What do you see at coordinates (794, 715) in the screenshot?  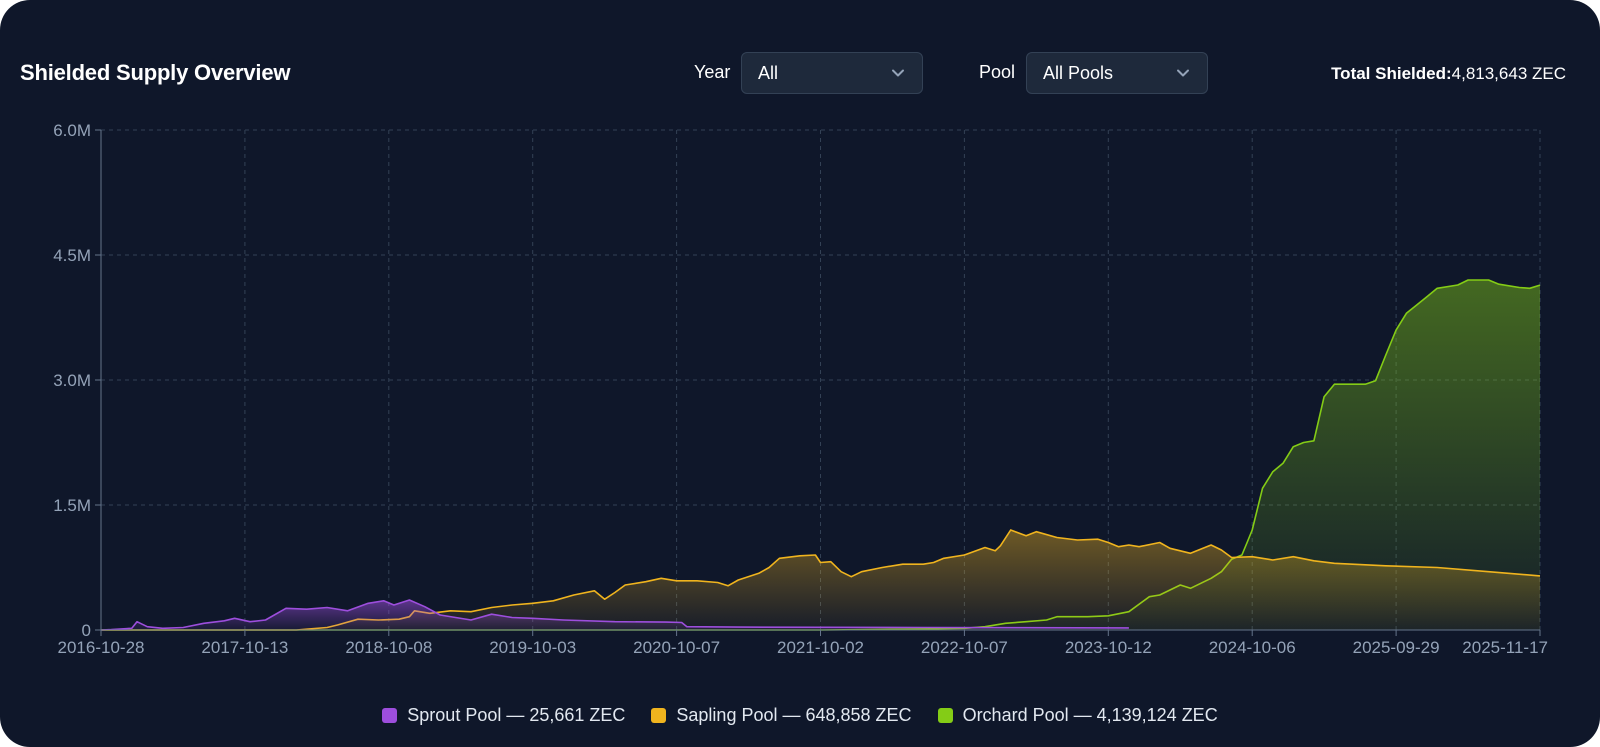 I see `legend-label: Sapling Pool — 648,858 ZEC` at bounding box center [794, 715].